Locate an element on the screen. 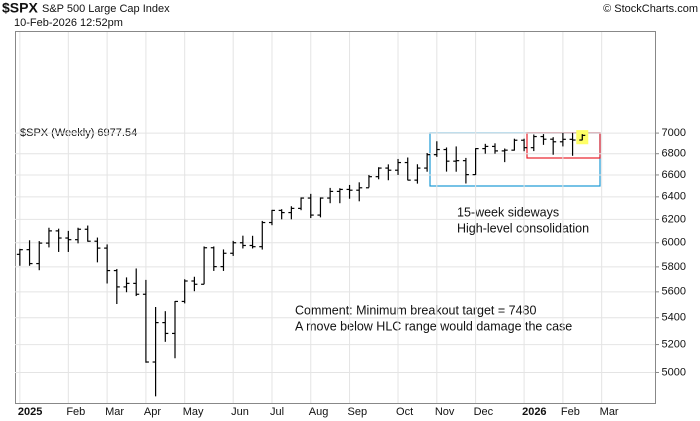 This screenshot has width=700, height=421. x-tick-label: Aug is located at coordinates (319, 412).